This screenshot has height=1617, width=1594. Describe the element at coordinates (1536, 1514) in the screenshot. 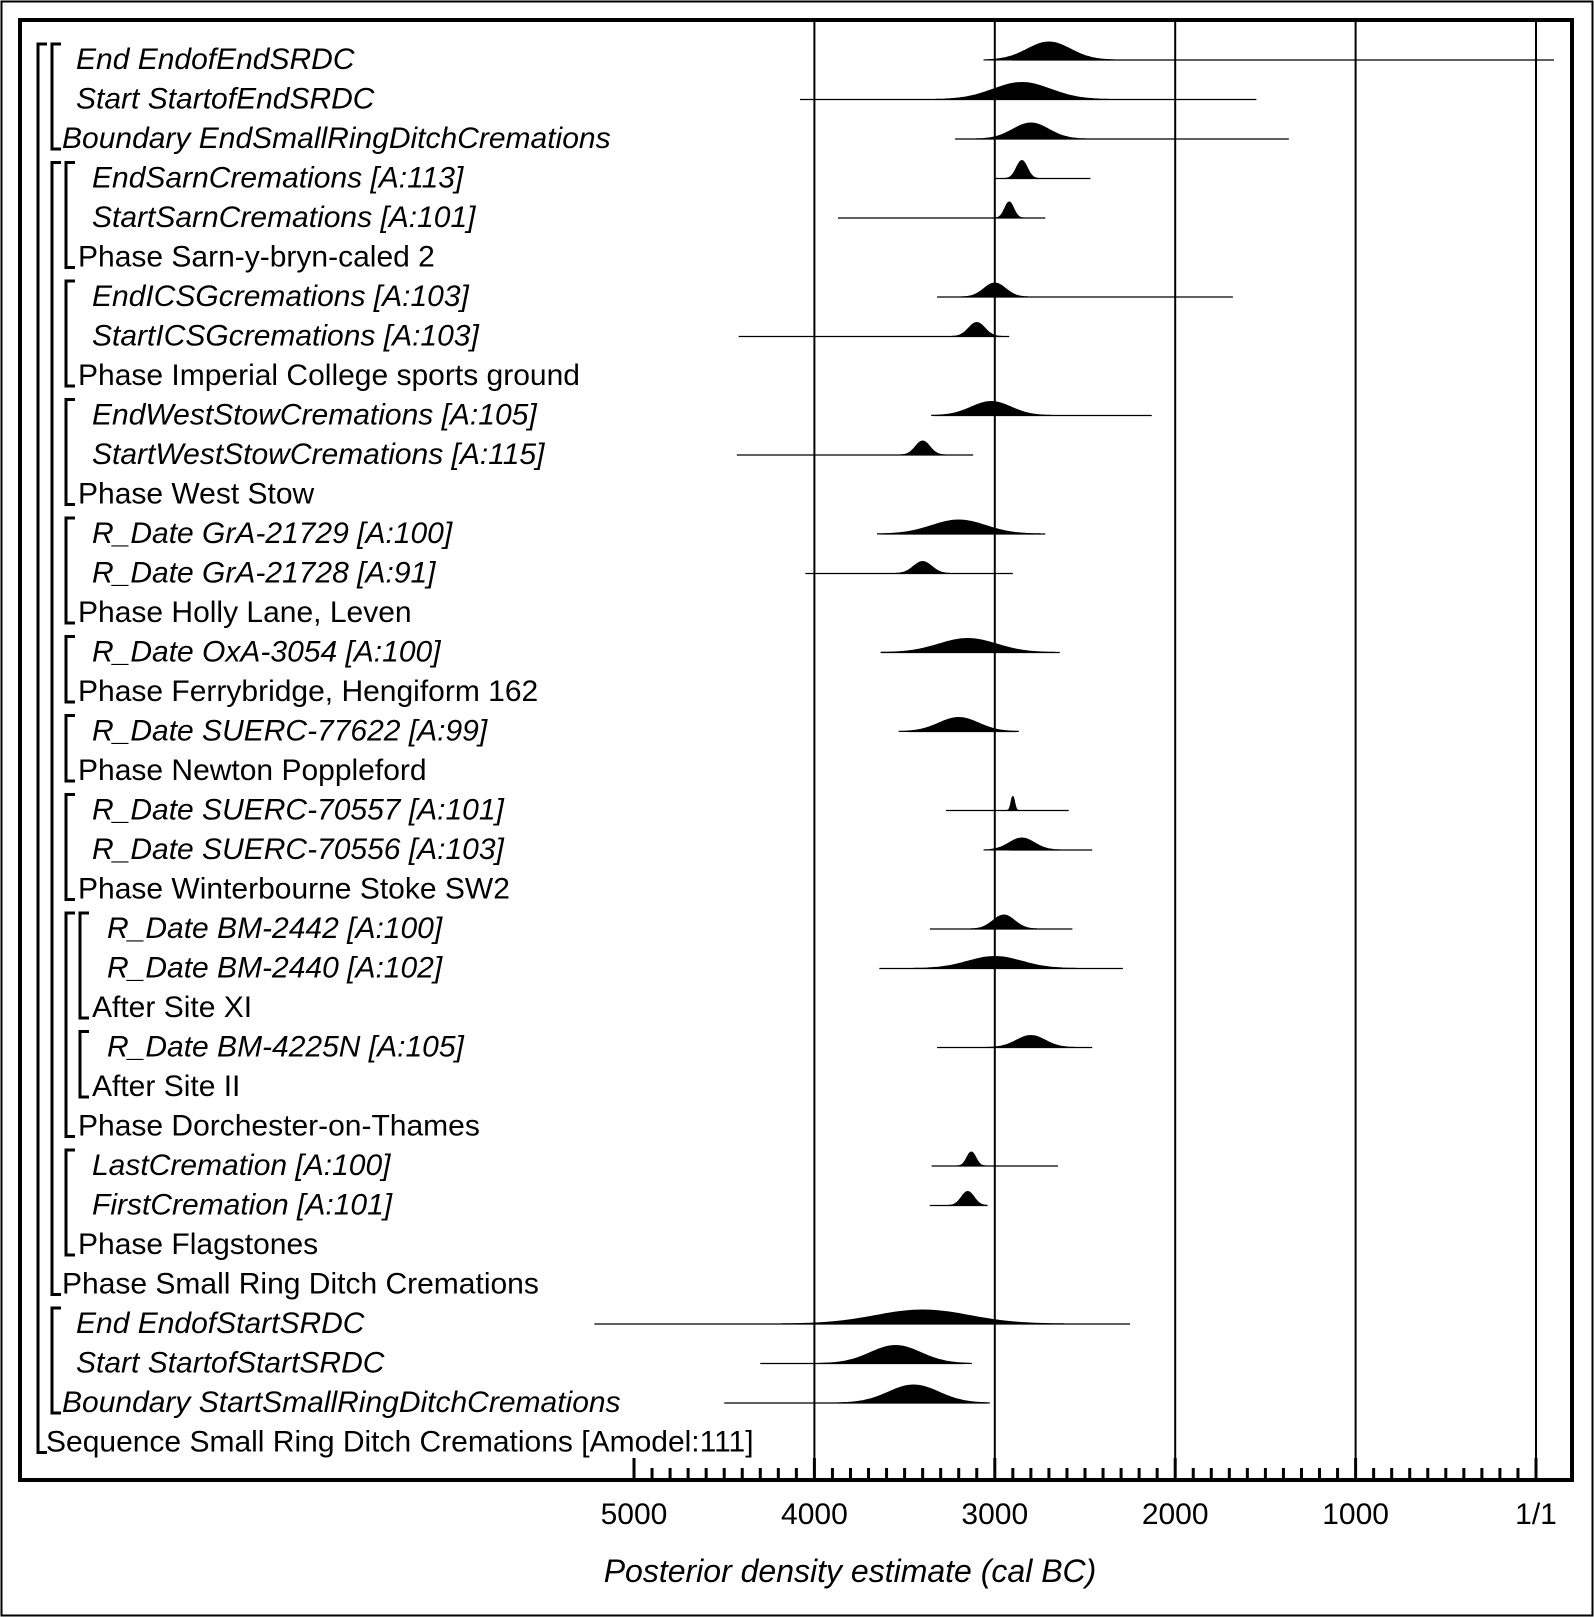

I see `x-tick-label: 1/1` at that location.